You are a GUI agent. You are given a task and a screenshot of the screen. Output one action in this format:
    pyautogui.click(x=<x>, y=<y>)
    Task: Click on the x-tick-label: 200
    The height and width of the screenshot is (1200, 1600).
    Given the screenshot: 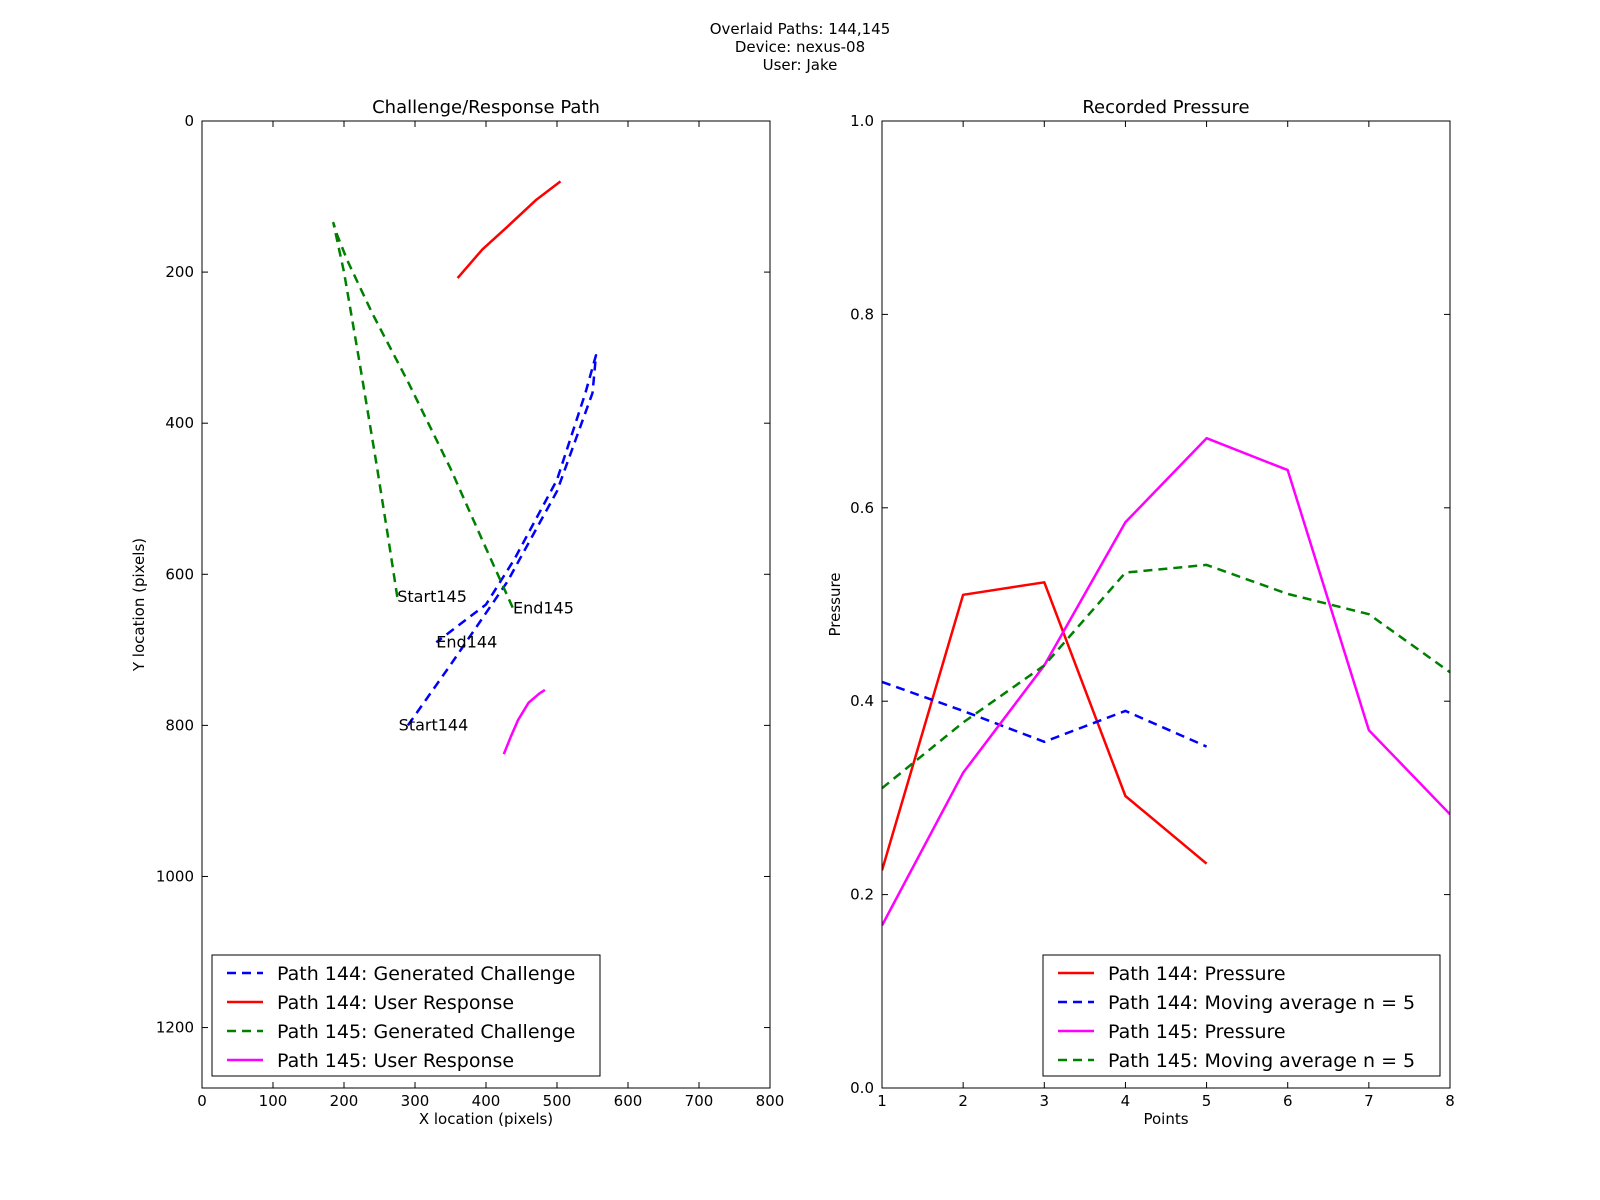 What is the action you would take?
    pyautogui.click(x=344, y=1101)
    